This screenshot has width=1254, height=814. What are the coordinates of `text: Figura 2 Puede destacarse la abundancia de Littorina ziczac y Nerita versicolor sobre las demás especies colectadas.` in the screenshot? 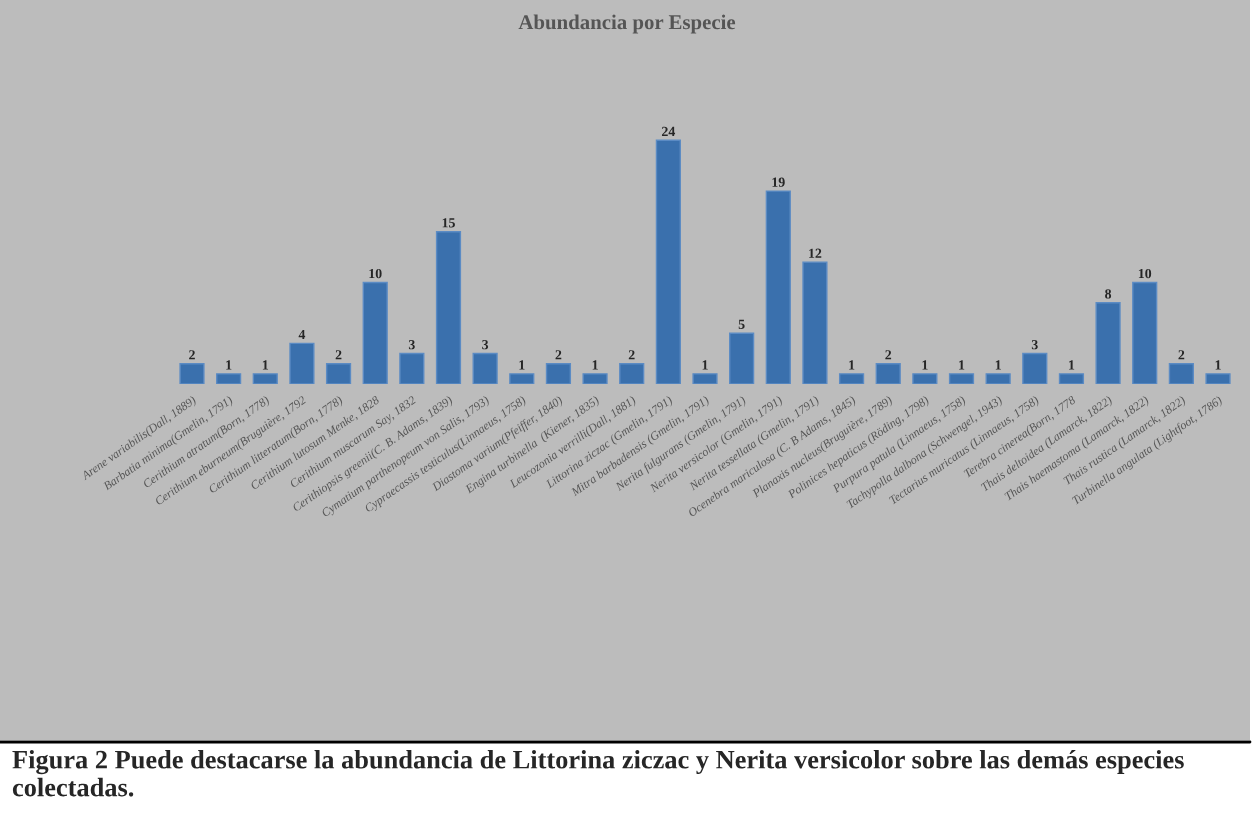 It's located at (598, 773).